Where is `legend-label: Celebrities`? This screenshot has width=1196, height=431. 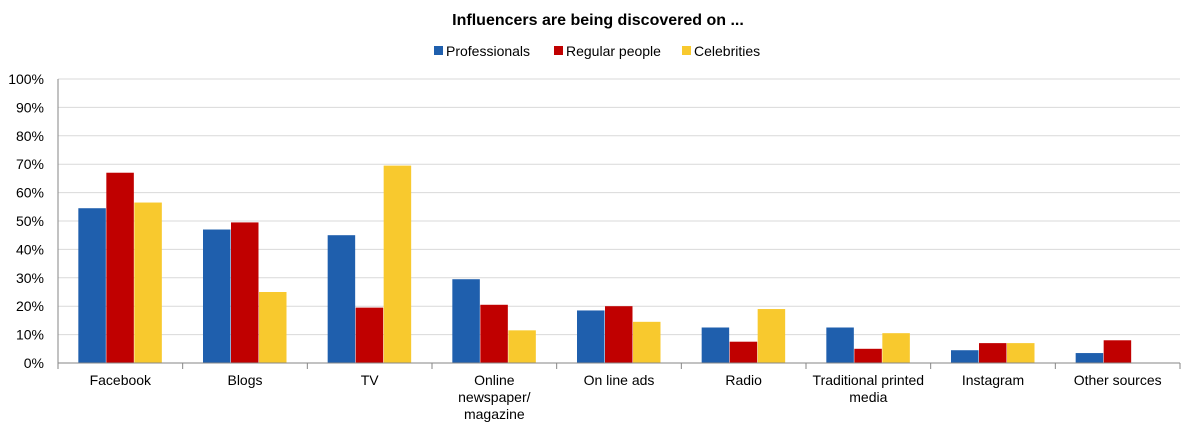
legend-label: Celebrities is located at coordinates (727, 51).